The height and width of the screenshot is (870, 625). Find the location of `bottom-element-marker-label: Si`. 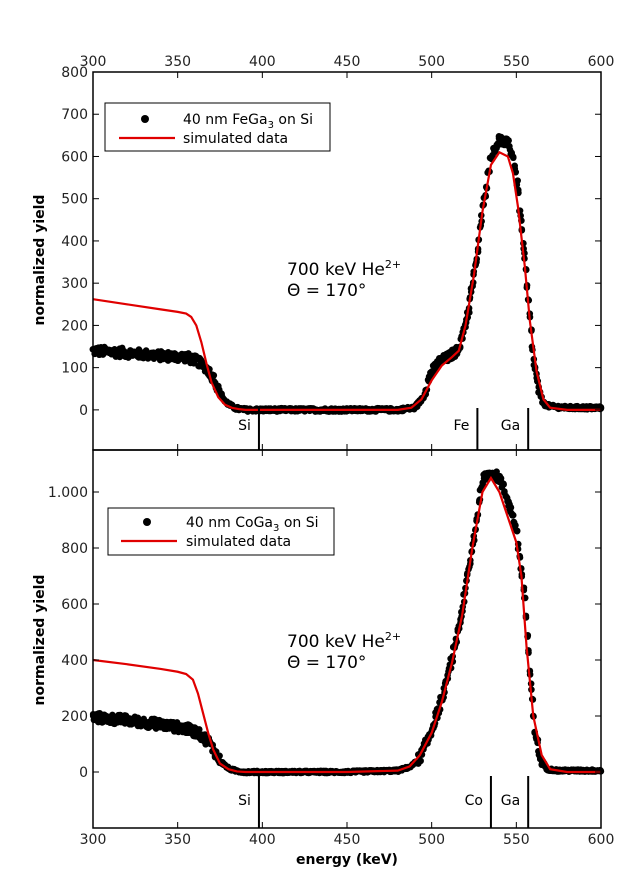

bottom-element-marker-label: Si is located at coordinates (244, 801).